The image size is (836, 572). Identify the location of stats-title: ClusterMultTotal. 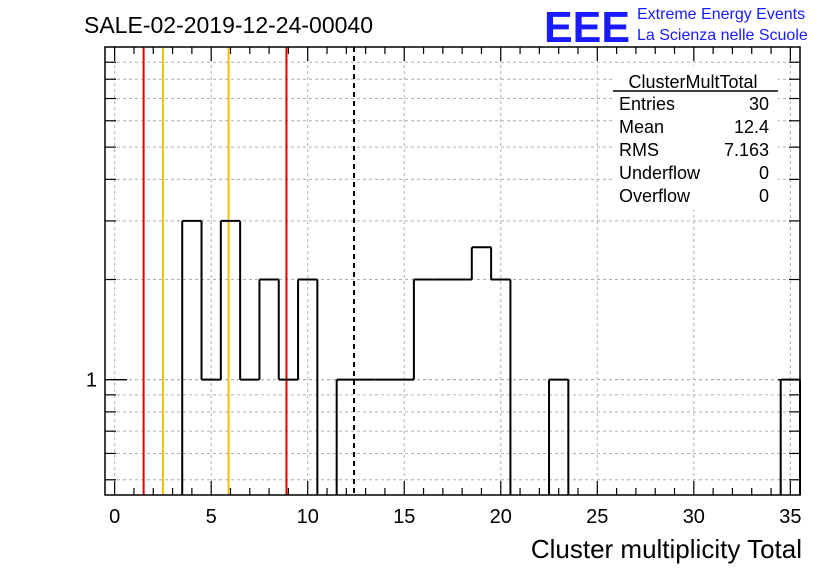
(692, 82).